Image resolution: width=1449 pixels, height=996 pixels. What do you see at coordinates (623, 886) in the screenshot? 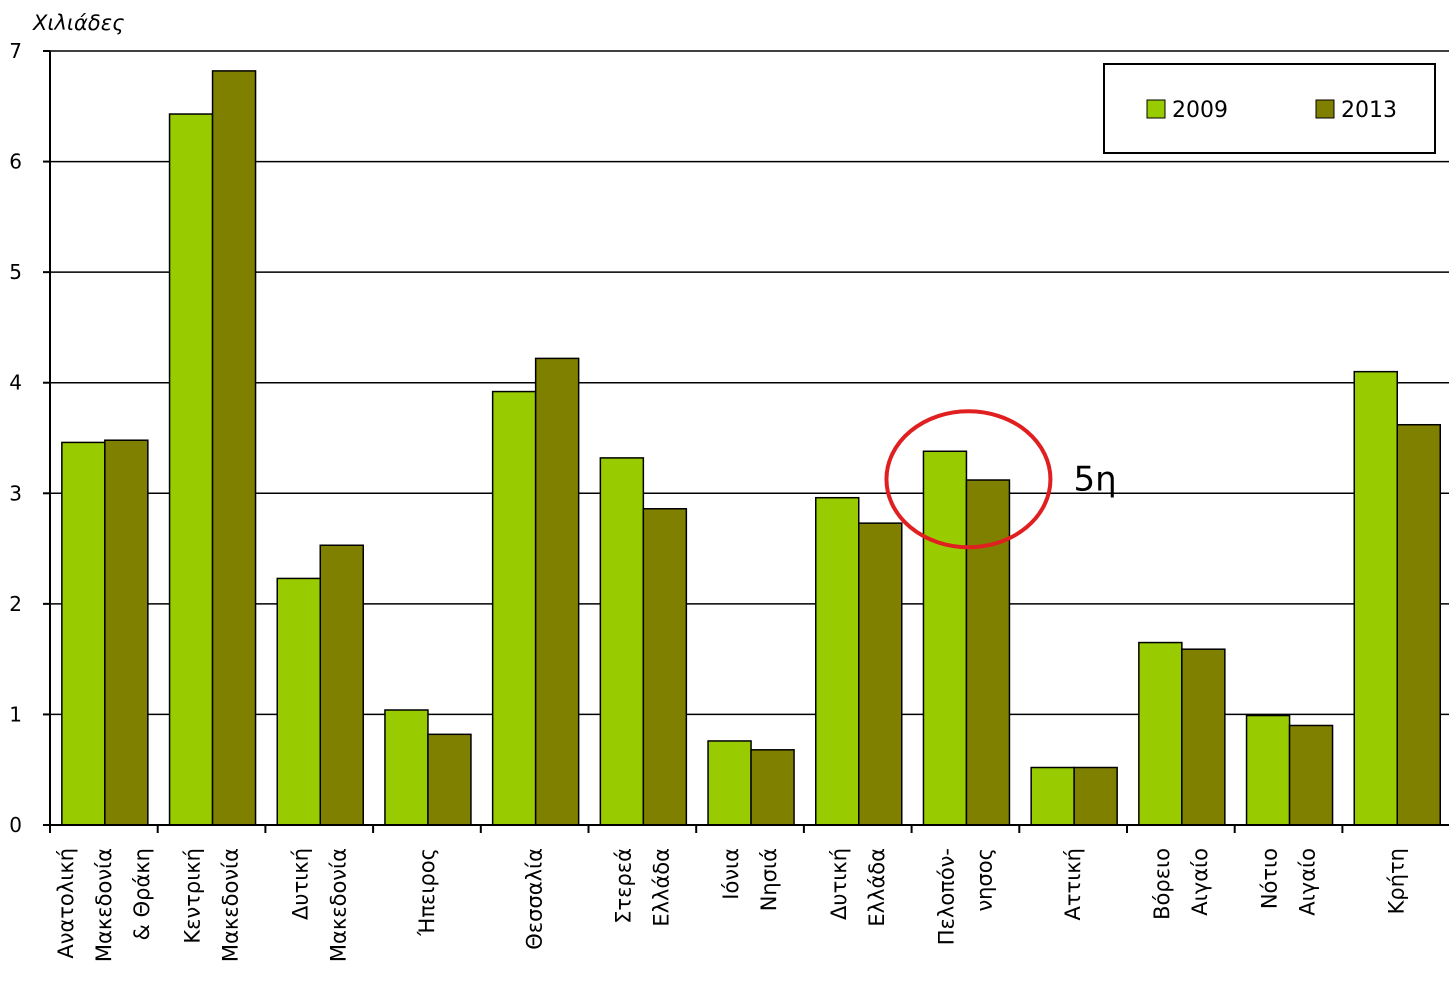
I see `category-label: Στερεά` at bounding box center [623, 886].